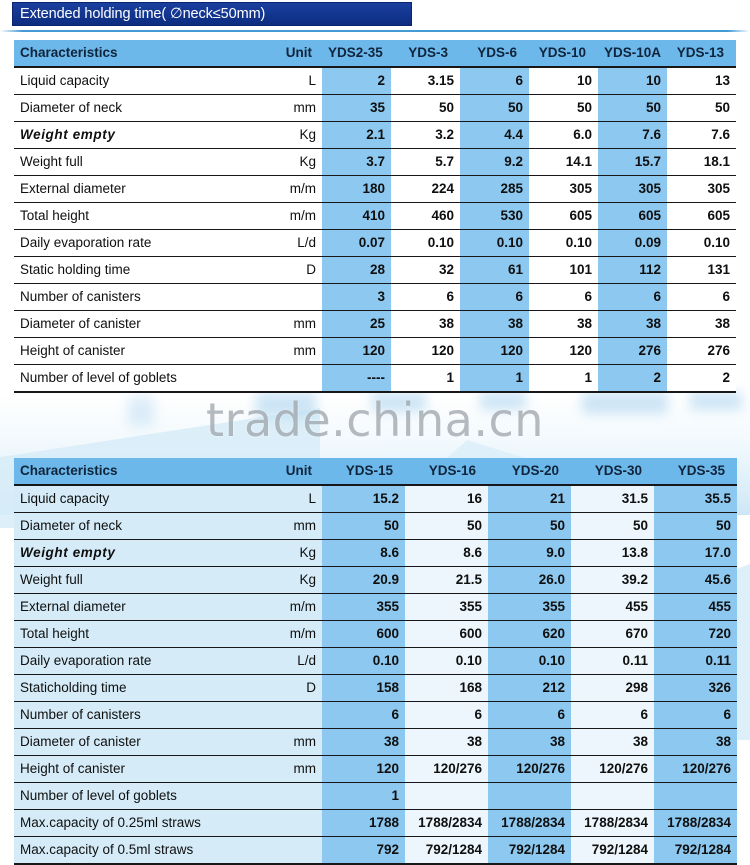  What do you see at coordinates (612, 661) in the screenshot?
I see `cell-value: 0.11` at bounding box center [612, 661].